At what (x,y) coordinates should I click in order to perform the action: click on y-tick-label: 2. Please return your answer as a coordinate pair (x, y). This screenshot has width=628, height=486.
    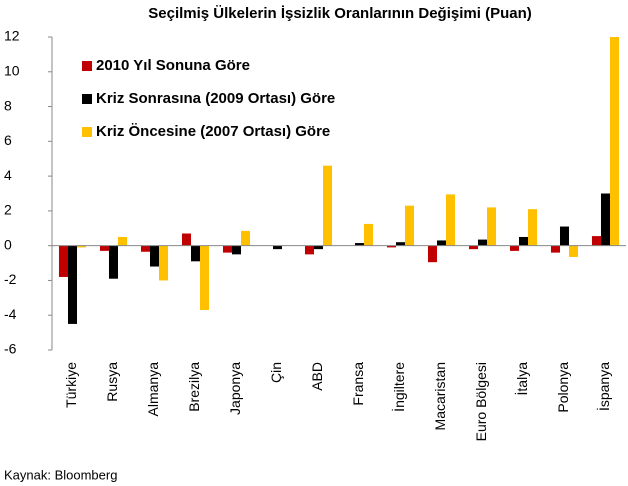
    Looking at the image, I should click on (8, 210).